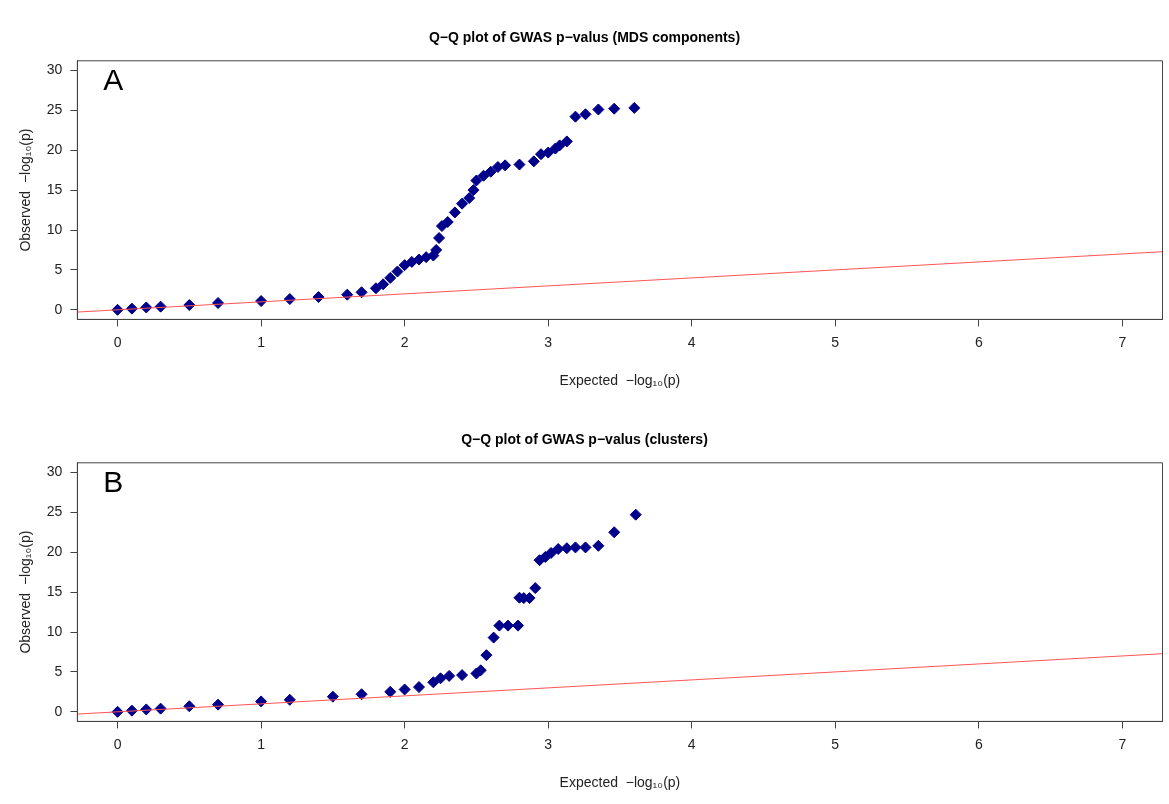 Image resolution: width=1169 pixels, height=804 pixels. What do you see at coordinates (113, 482) in the screenshot?
I see `annotation: B` at bounding box center [113, 482].